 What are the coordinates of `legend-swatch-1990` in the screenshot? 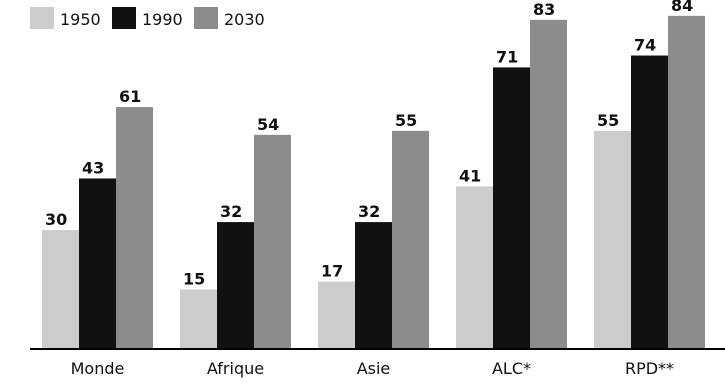 It's located at (124, 18).